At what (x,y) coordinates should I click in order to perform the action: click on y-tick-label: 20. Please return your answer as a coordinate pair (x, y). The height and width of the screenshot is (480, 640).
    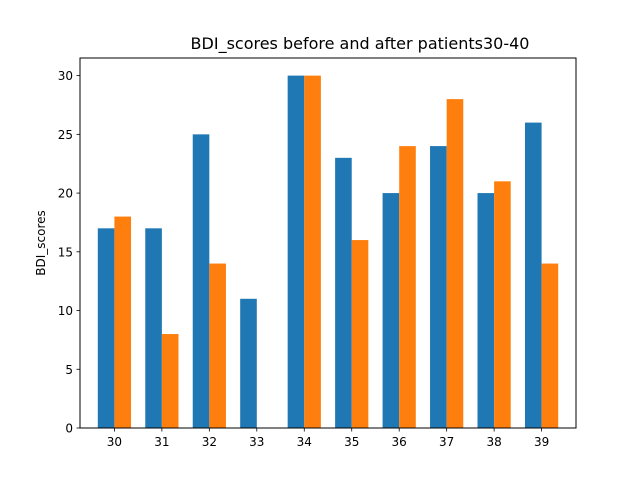
    Looking at the image, I should click on (65, 194).